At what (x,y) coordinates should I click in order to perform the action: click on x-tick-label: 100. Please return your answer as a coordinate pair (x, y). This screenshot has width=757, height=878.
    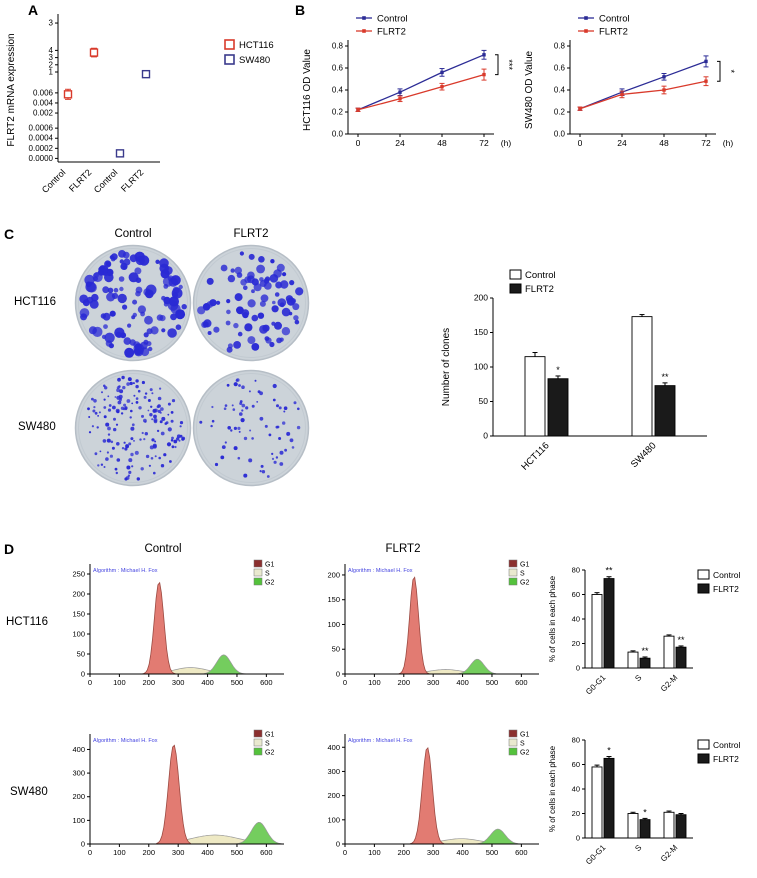
    Looking at the image, I should click on (374, 852).